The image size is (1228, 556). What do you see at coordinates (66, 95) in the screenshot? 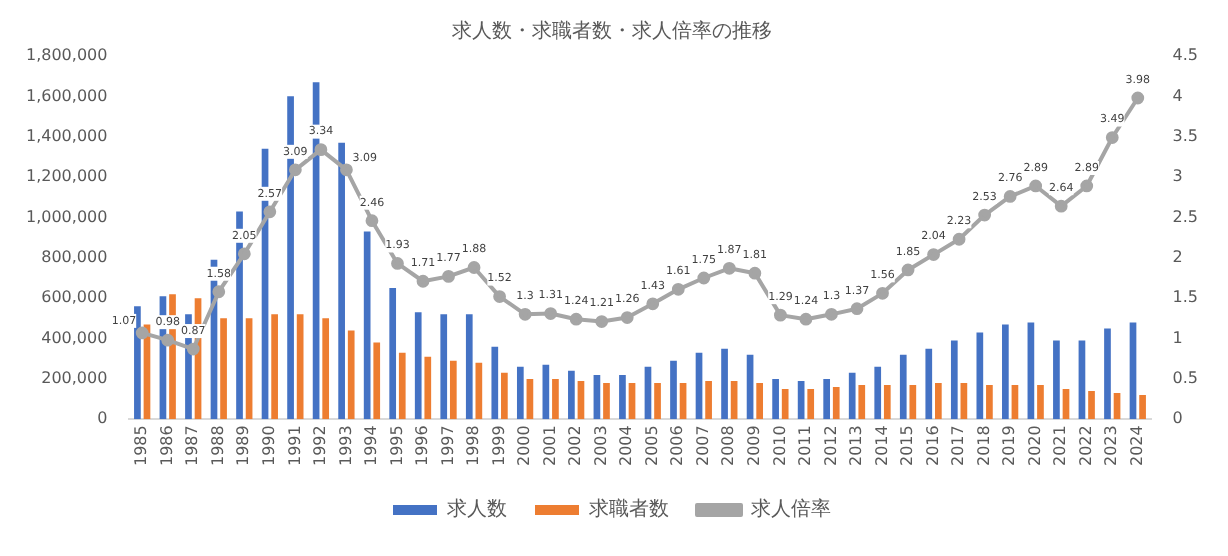
I see `y-tick-label: 1,600,000` at bounding box center [66, 95].